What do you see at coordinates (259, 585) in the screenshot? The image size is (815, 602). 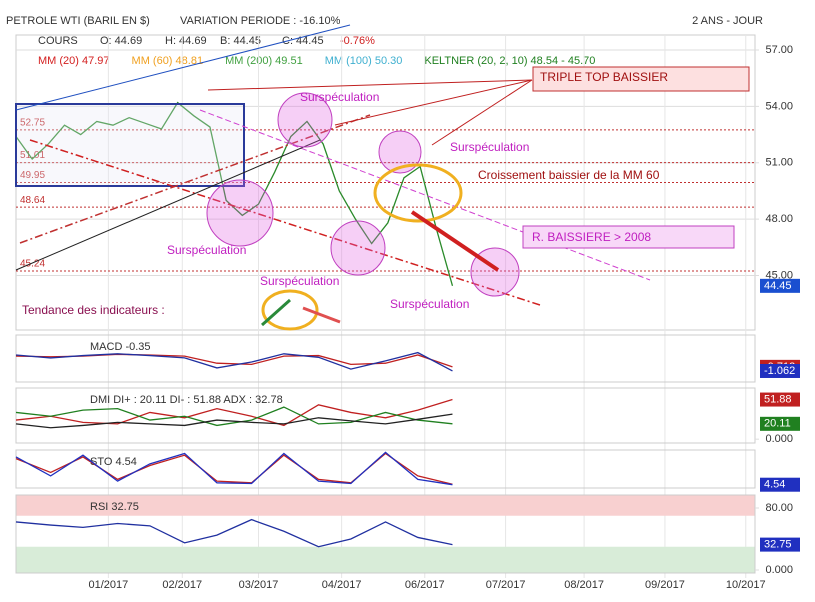 I see `x-tick-label: 03/2017` at bounding box center [259, 585].